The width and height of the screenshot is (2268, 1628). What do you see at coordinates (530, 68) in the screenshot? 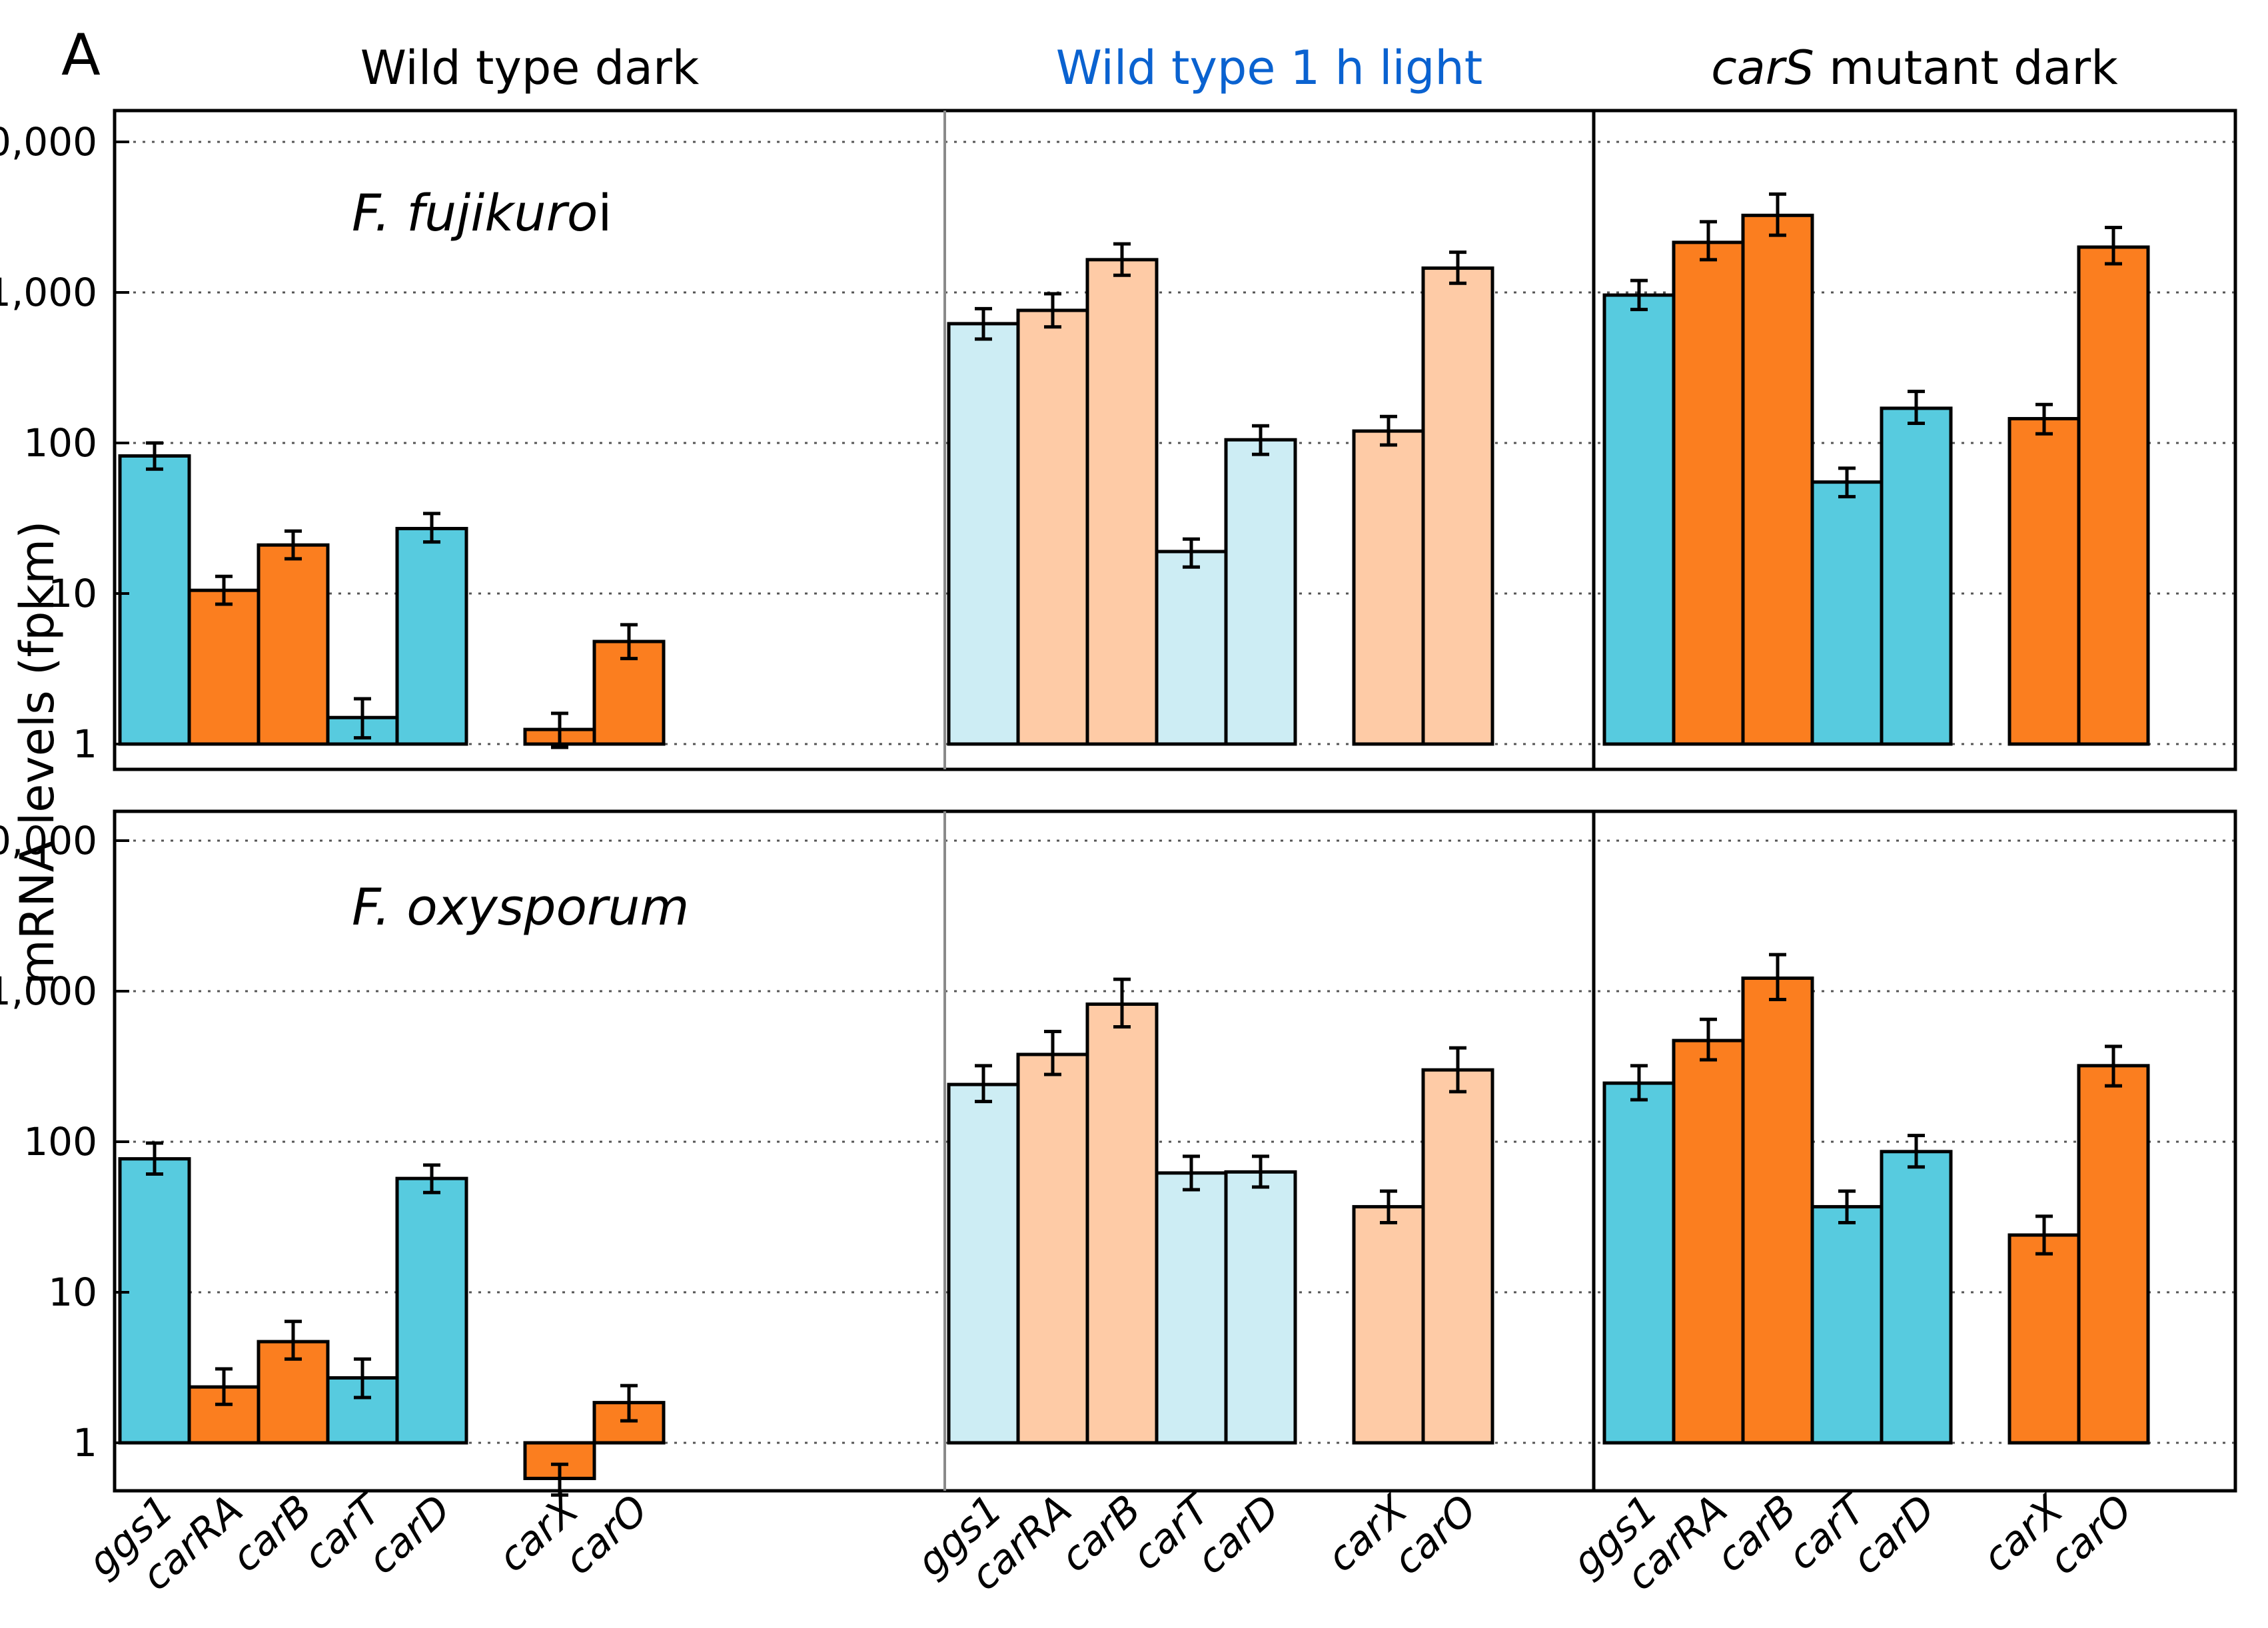
I see `condition-title: Wild type dark` at bounding box center [530, 68].